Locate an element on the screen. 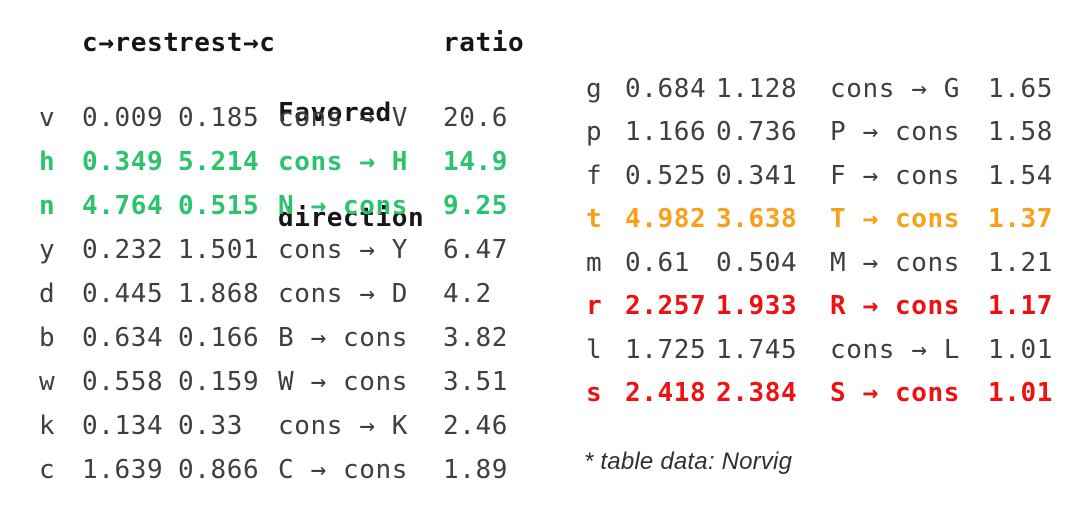  rest-to-c-cell: 1.933 is located at coordinates (757, 306).